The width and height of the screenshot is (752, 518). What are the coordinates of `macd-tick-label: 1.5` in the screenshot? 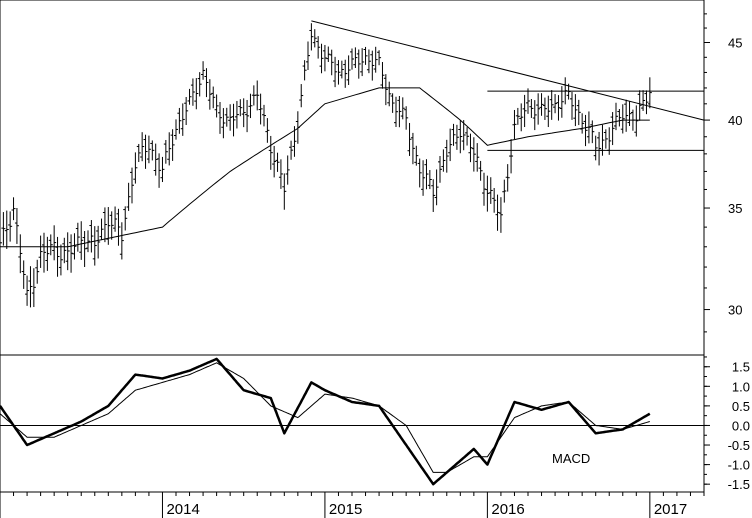 It's located at (741, 367).